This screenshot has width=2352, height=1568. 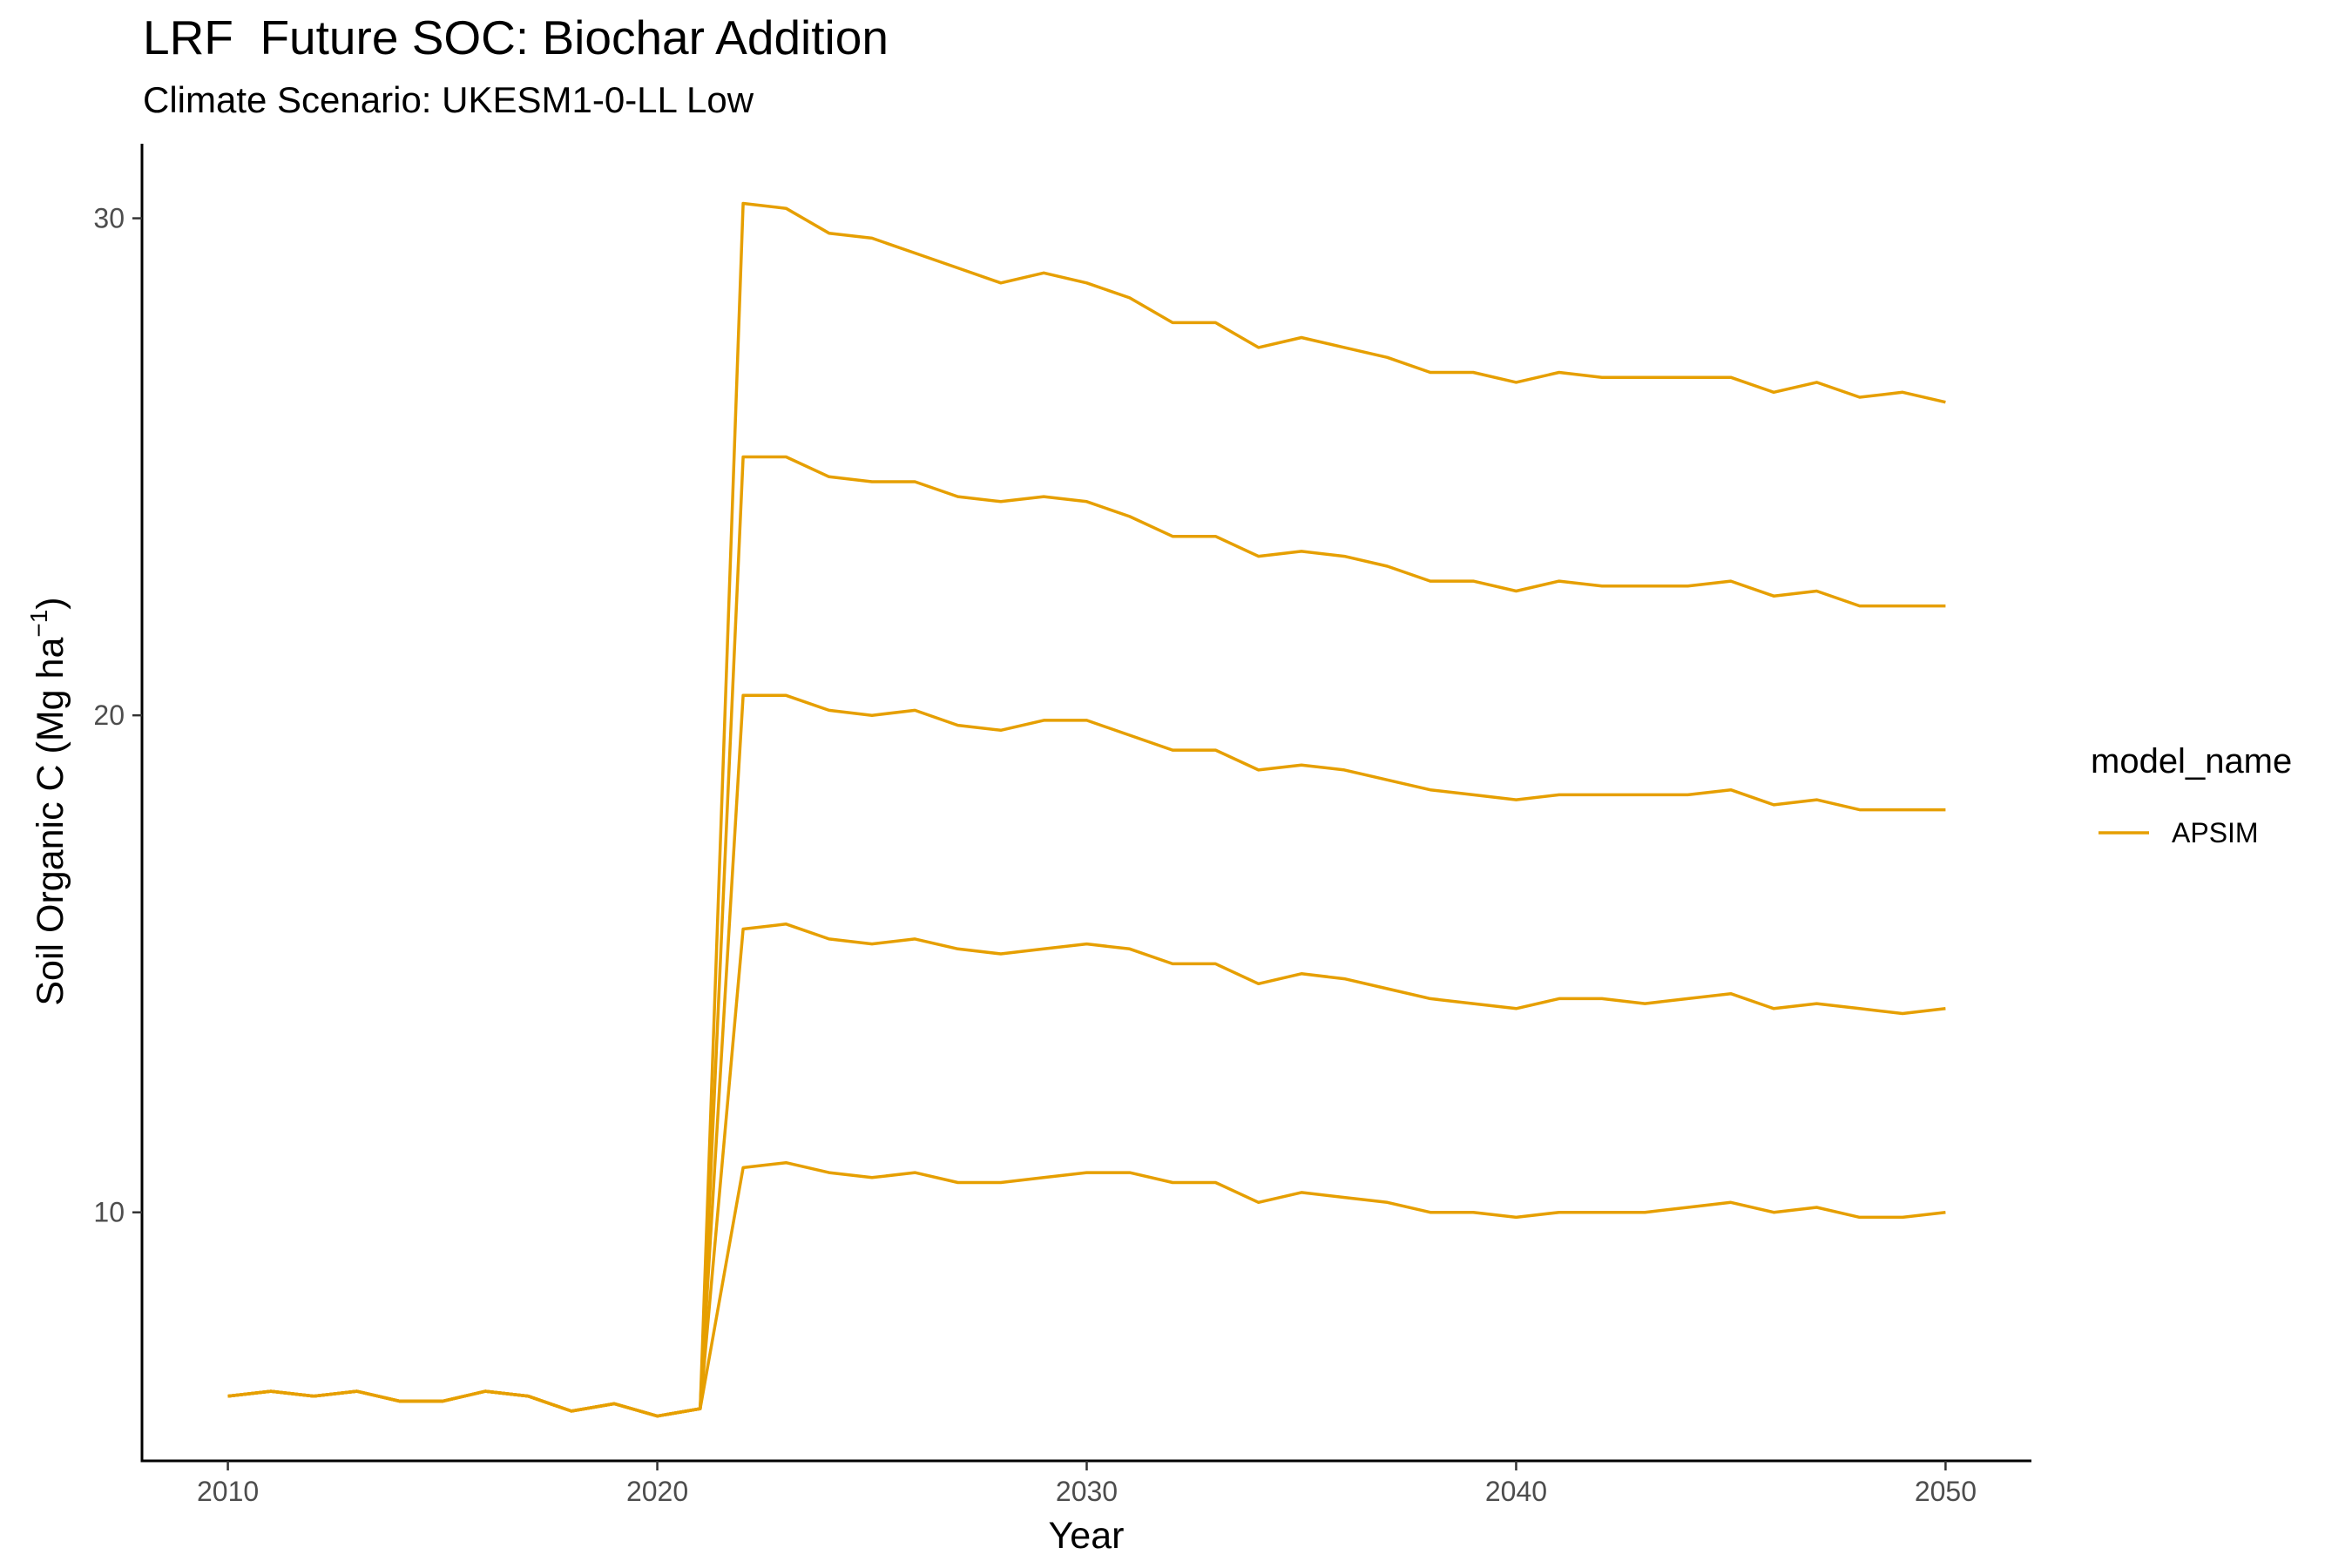 I want to click on y-axis-title-superscript: −1, so click(x=38, y=624).